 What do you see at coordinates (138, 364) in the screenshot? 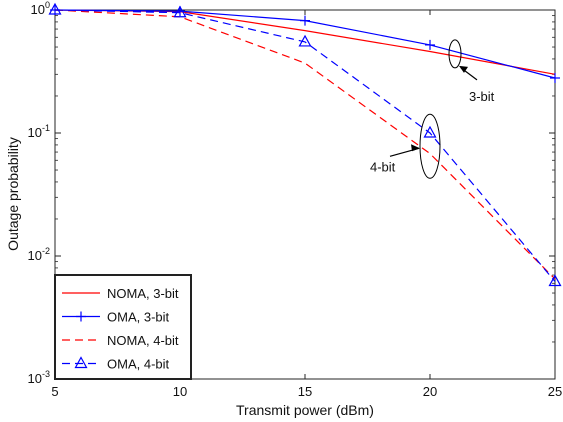
I see `legend-label: OMA, 4-bit` at bounding box center [138, 364].